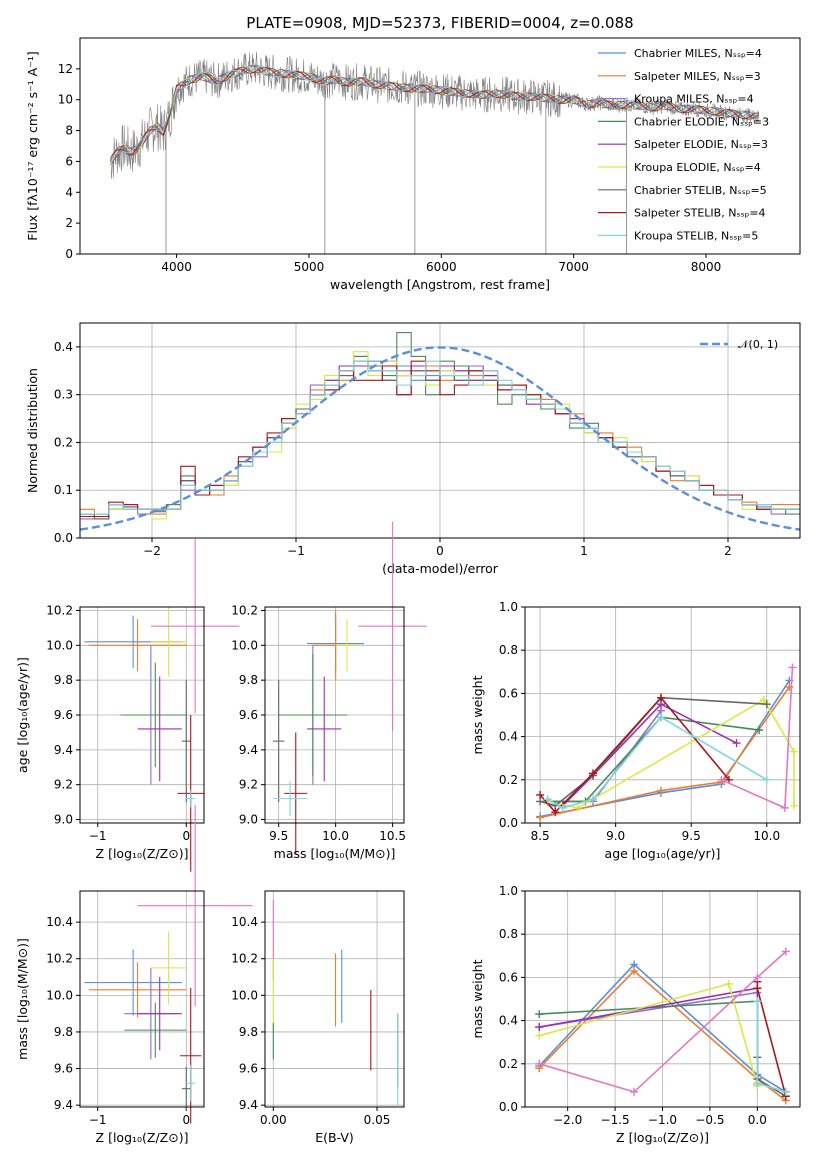  Describe the element at coordinates (696, 235) in the screenshot. I see `legend-entry: Kroupa STELIB, Nₛₛₚ=5` at that location.